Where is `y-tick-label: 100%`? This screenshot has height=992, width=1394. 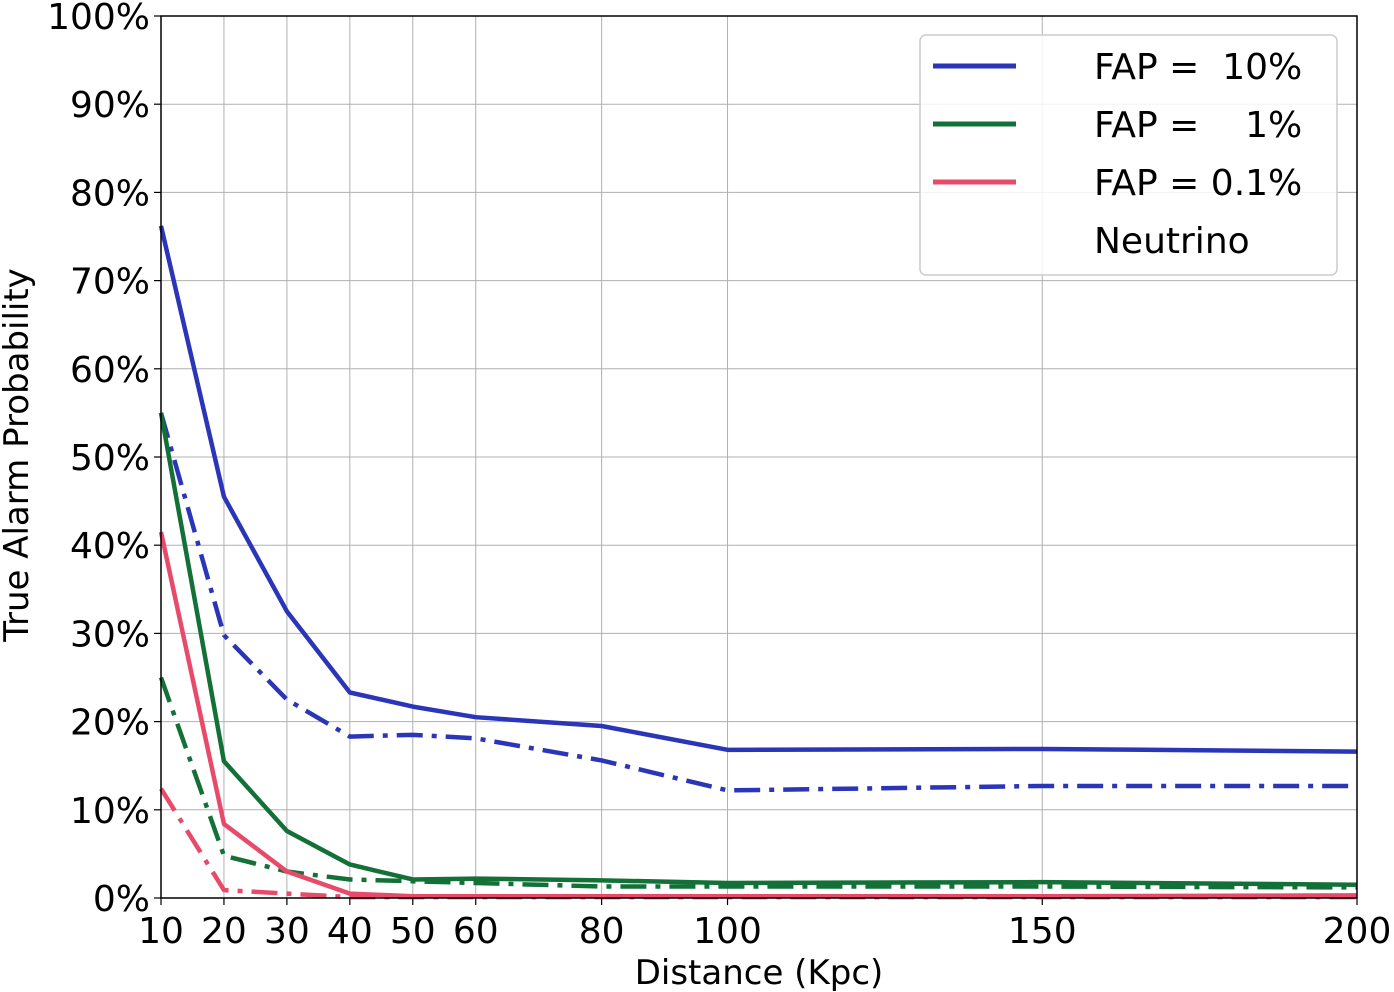
y-tick-label: 100% is located at coordinates (98, 19).